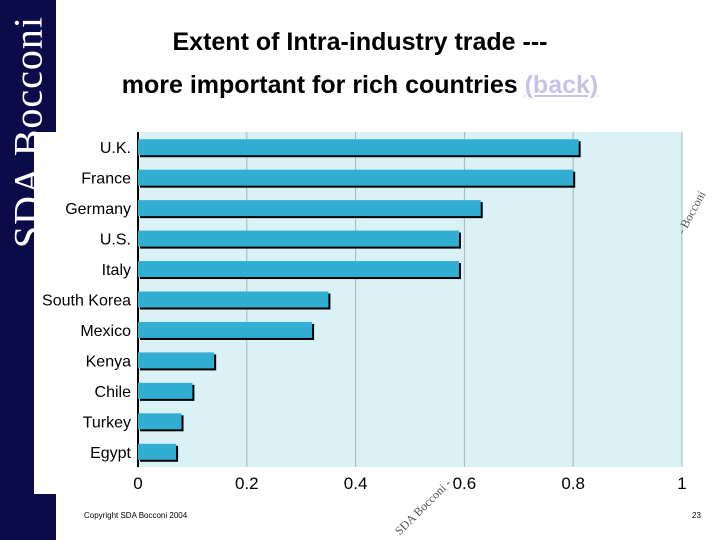 The width and height of the screenshot is (720, 540). What do you see at coordinates (561, 85) in the screenshot?
I see `back-link: (back)` at bounding box center [561, 85].